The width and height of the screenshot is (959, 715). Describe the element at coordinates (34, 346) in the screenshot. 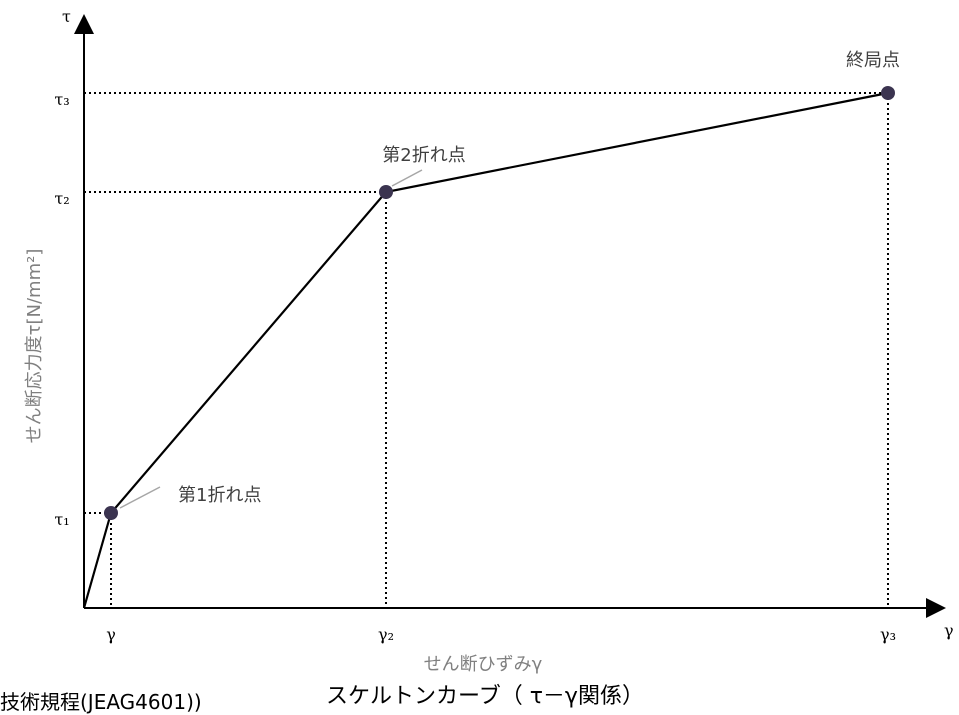

I see `y-axis-label: せん断応力度τ[N/mm²]` at that location.